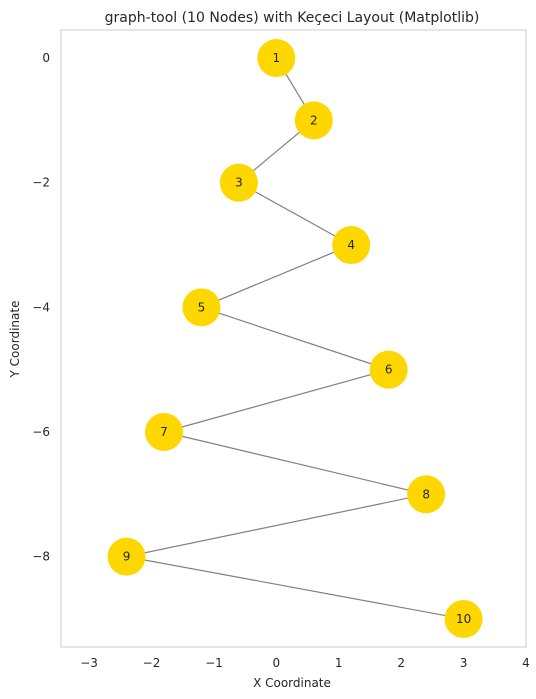  What do you see at coordinates (305, 663) in the screenshot?
I see `x-axis-ticks: −3 −2 −1 0 1 2 3 4` at bounding box center [305, 663].